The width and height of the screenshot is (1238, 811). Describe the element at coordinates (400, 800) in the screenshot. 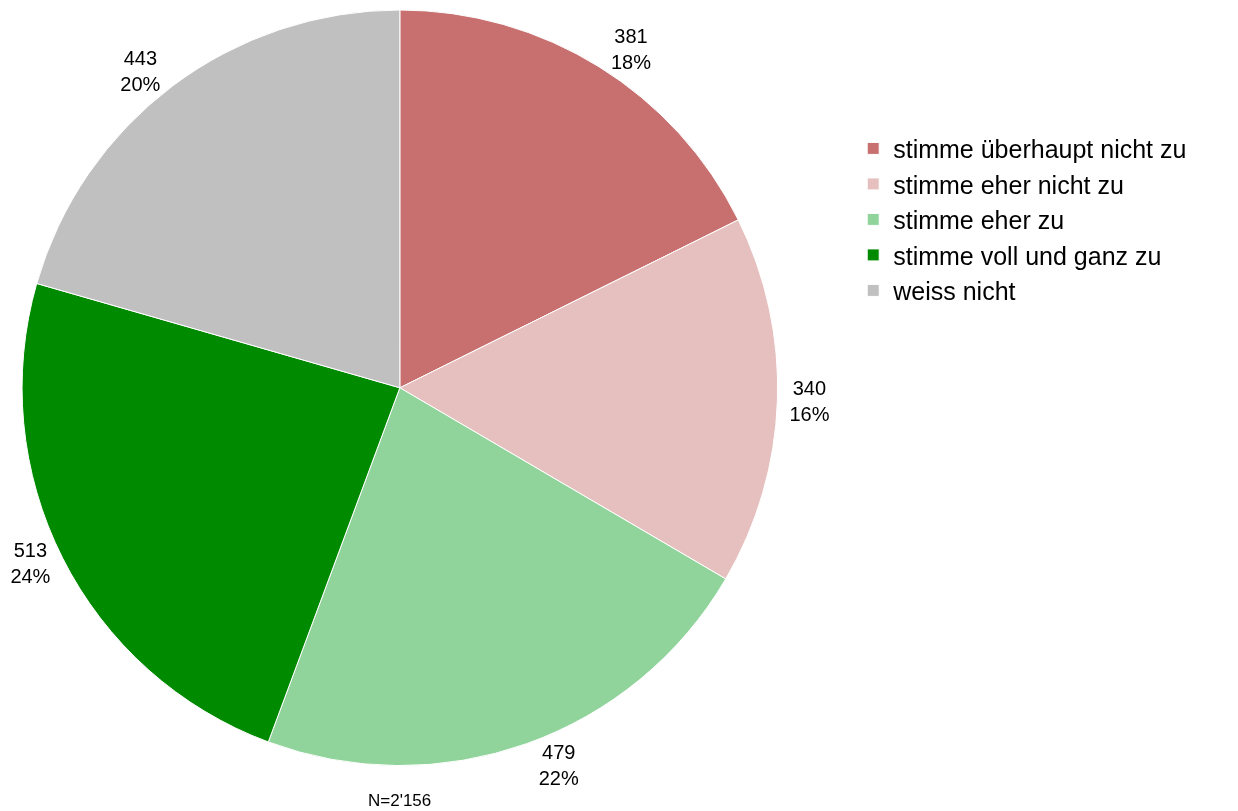

I see `text: N=2'156` at that location.